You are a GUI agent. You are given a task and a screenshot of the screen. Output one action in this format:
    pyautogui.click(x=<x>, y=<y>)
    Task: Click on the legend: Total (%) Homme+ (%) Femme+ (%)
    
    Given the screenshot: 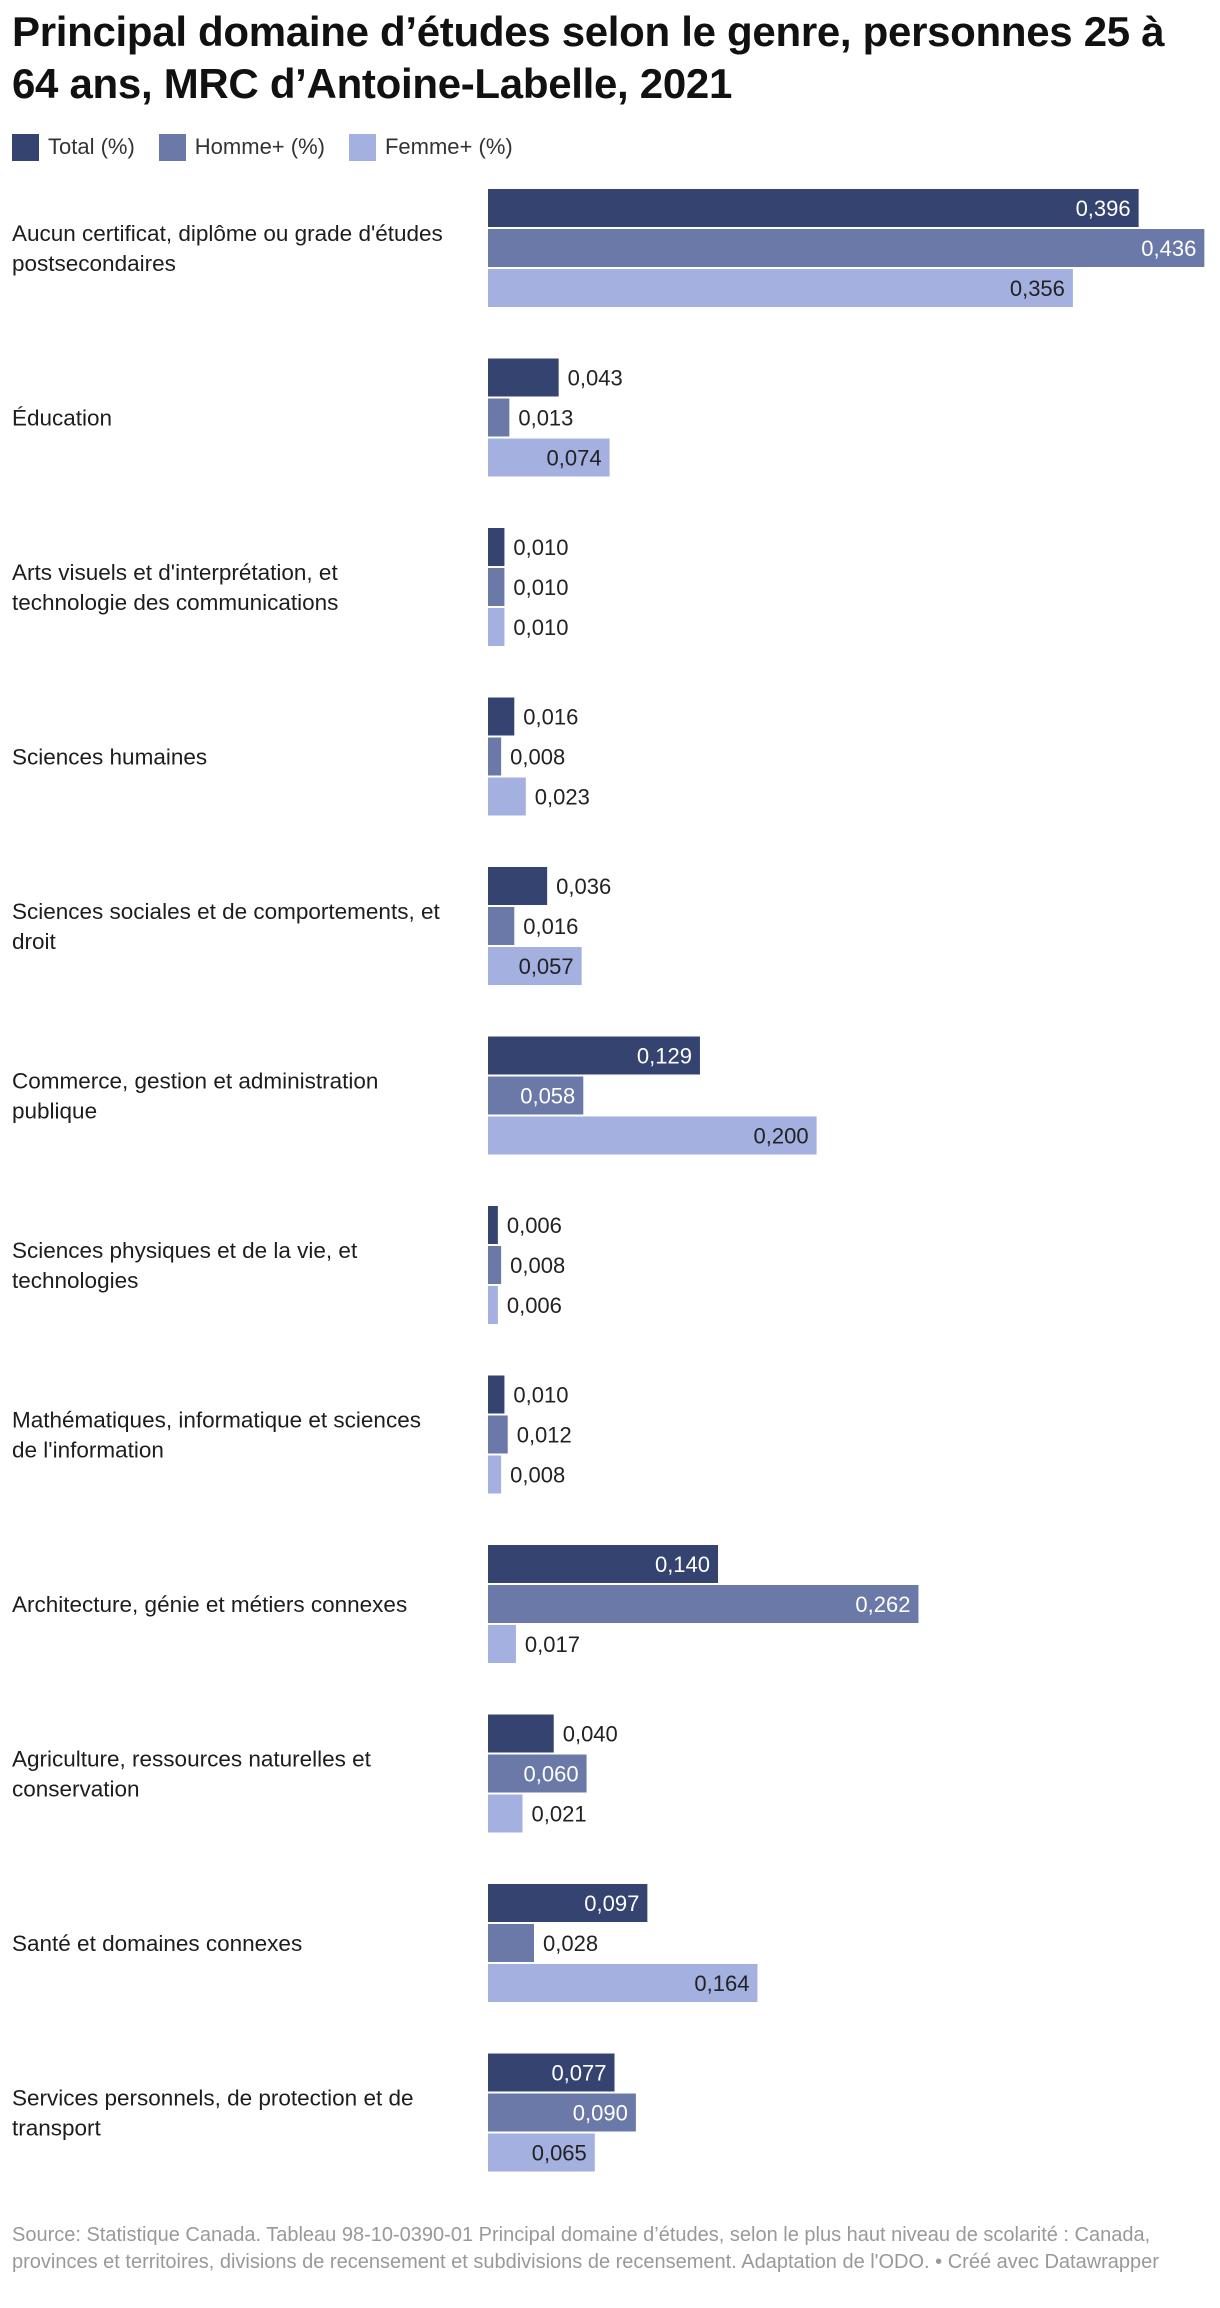 What is the action you would take?
    pyautogui.click(x=274, y=147)
    